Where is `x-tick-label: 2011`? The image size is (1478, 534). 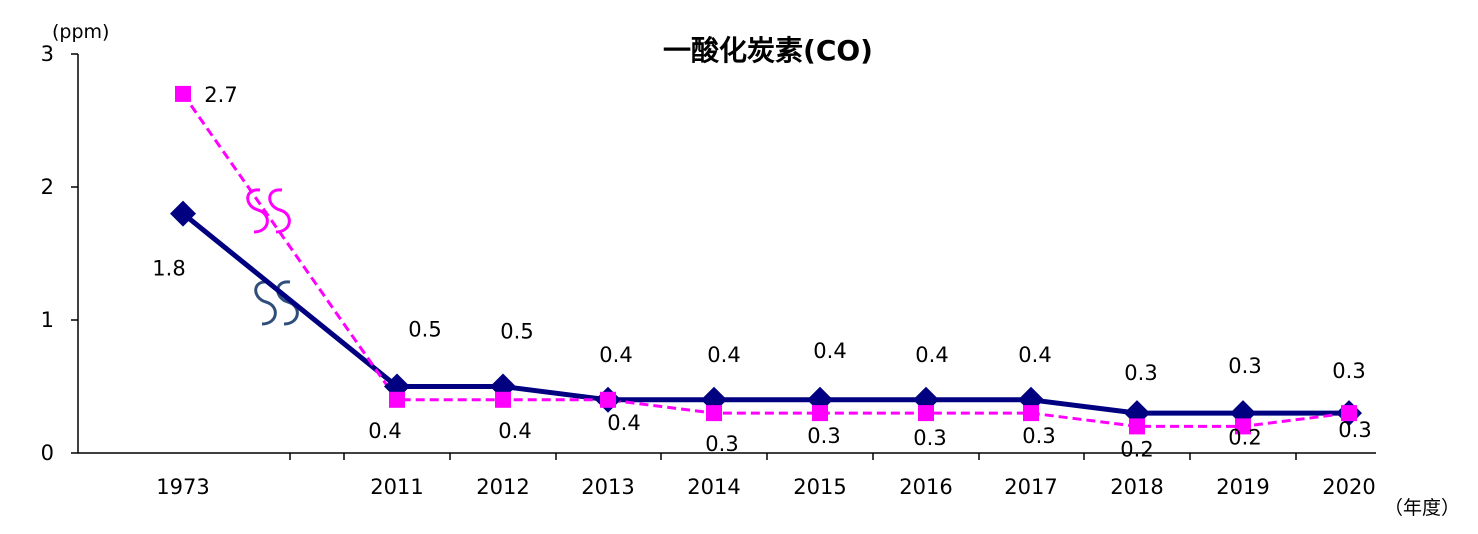 x-tick-label: 2011 is located at coordinates (396, 487).